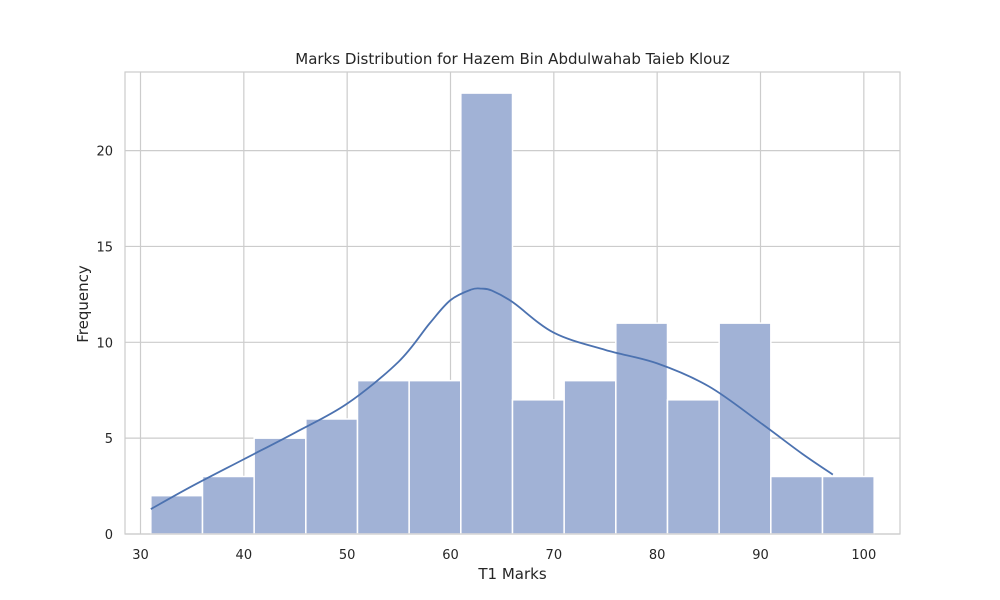 The image size is (1000, 600). I want to click on x-tick-label: 30, so click(140, 555).